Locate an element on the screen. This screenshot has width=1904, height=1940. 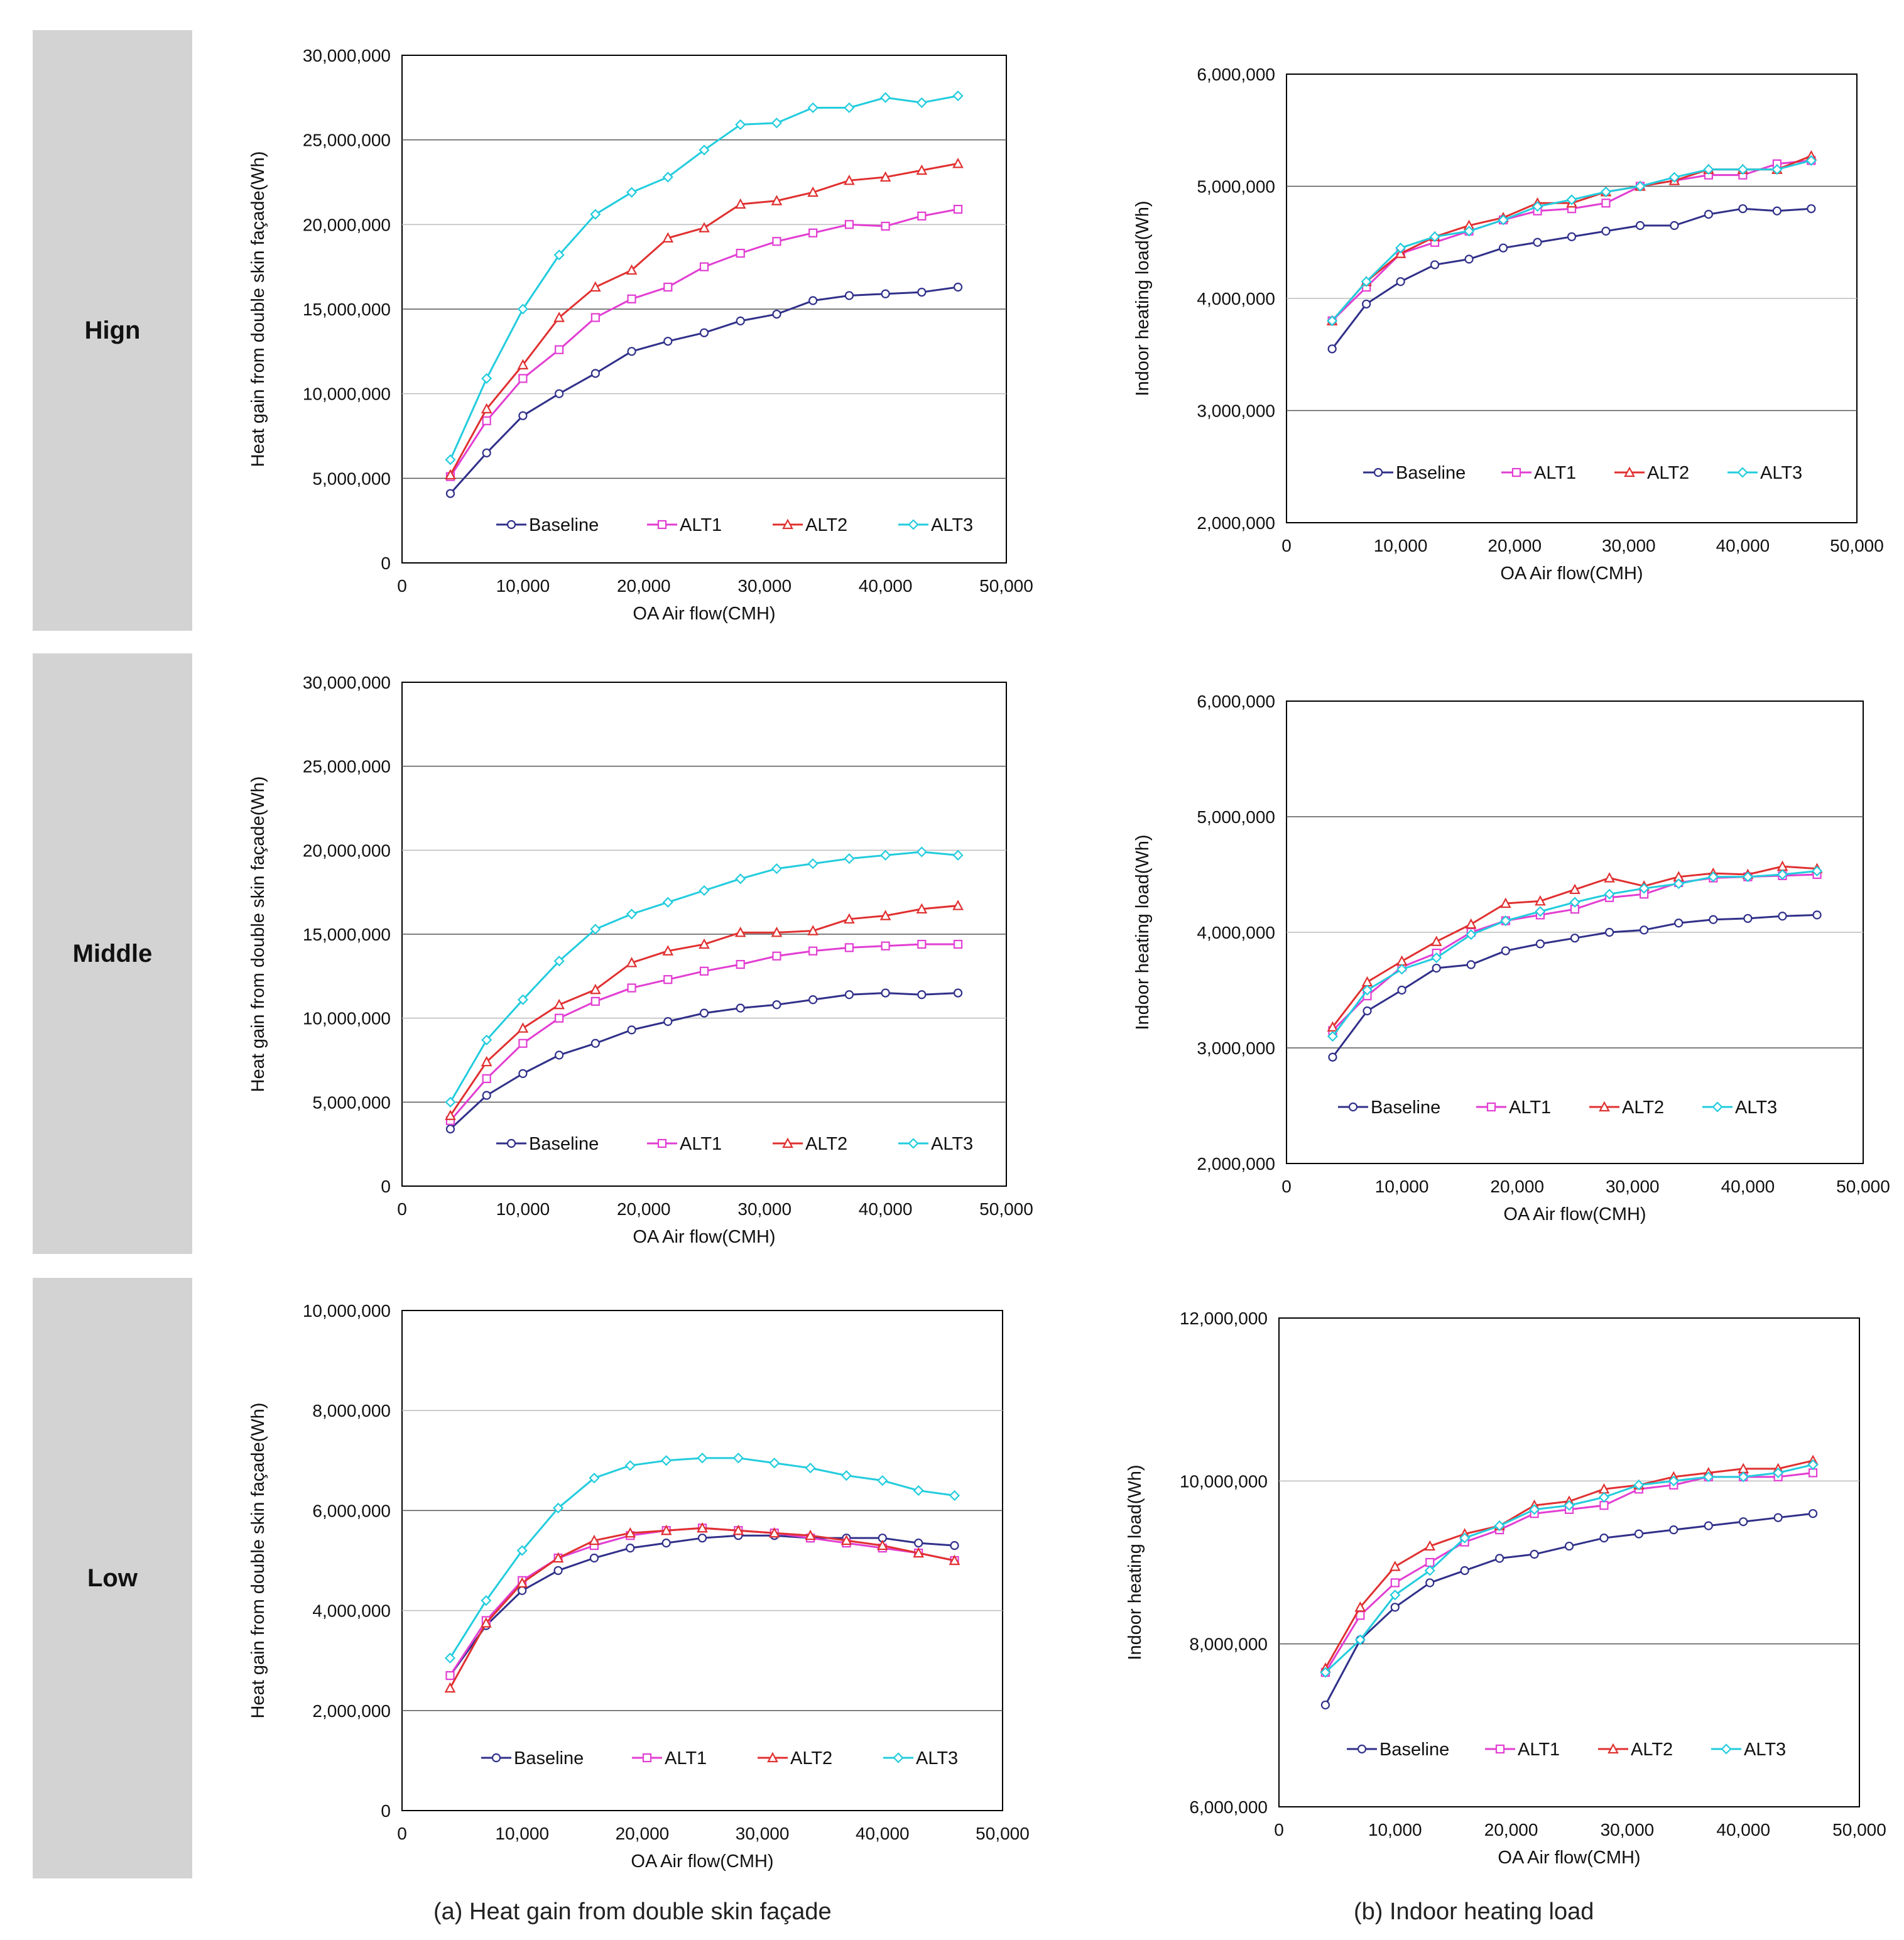
x-tick-label: 40,000 is located at coordinates (883, 1833).